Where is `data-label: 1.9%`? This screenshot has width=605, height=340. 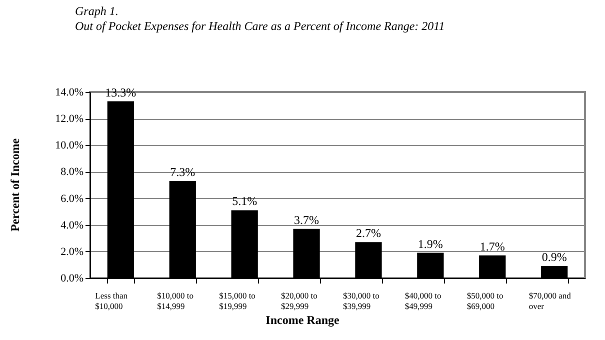 data-label: 1.9% is located at coordinates (430, 243).